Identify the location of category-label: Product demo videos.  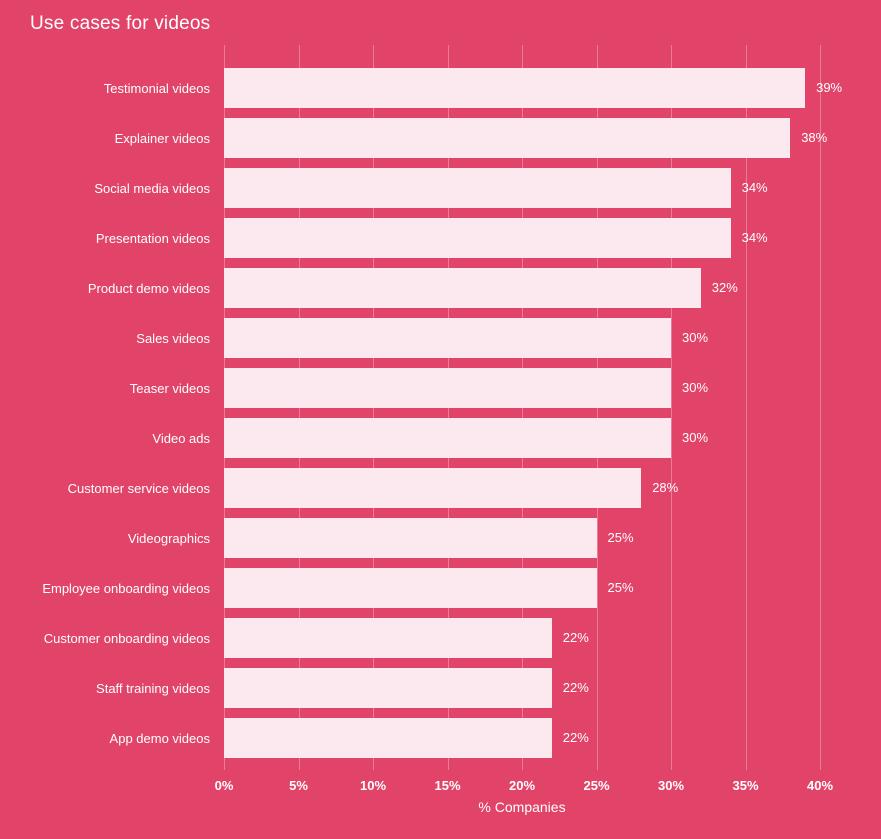
(148, 288).